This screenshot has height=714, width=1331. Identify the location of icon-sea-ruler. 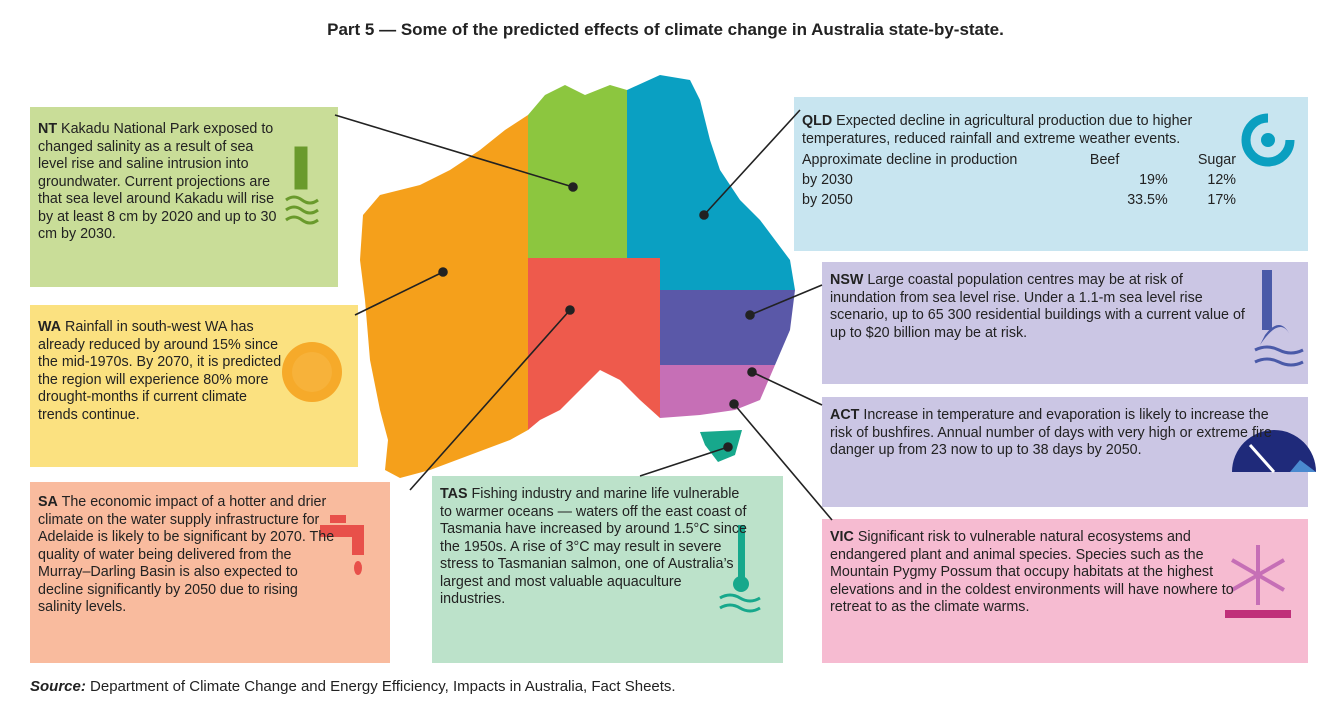
(1279, 318).